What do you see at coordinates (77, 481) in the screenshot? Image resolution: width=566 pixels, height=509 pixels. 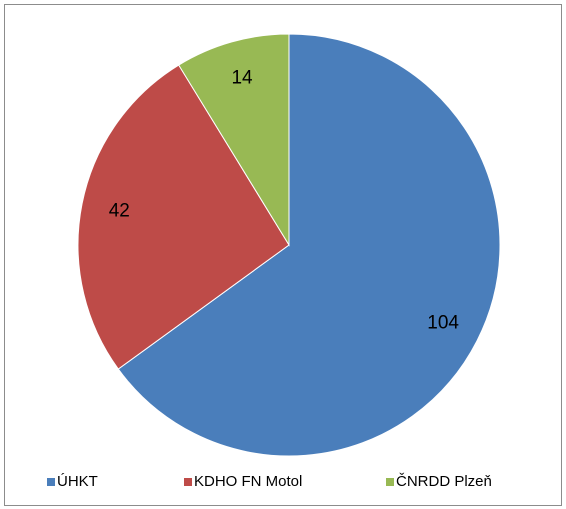 I see `legend-label: ÚHKT` at bounding box center [77, 481].